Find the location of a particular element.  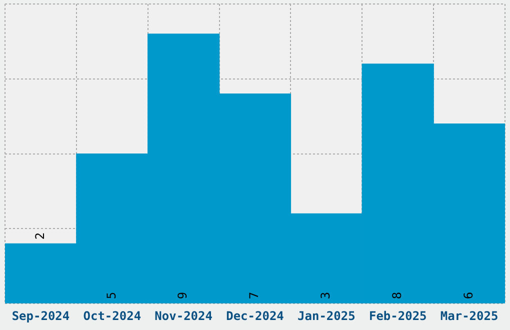

x-tick-label: Nov-2024 is located at coordinates (183, 315).